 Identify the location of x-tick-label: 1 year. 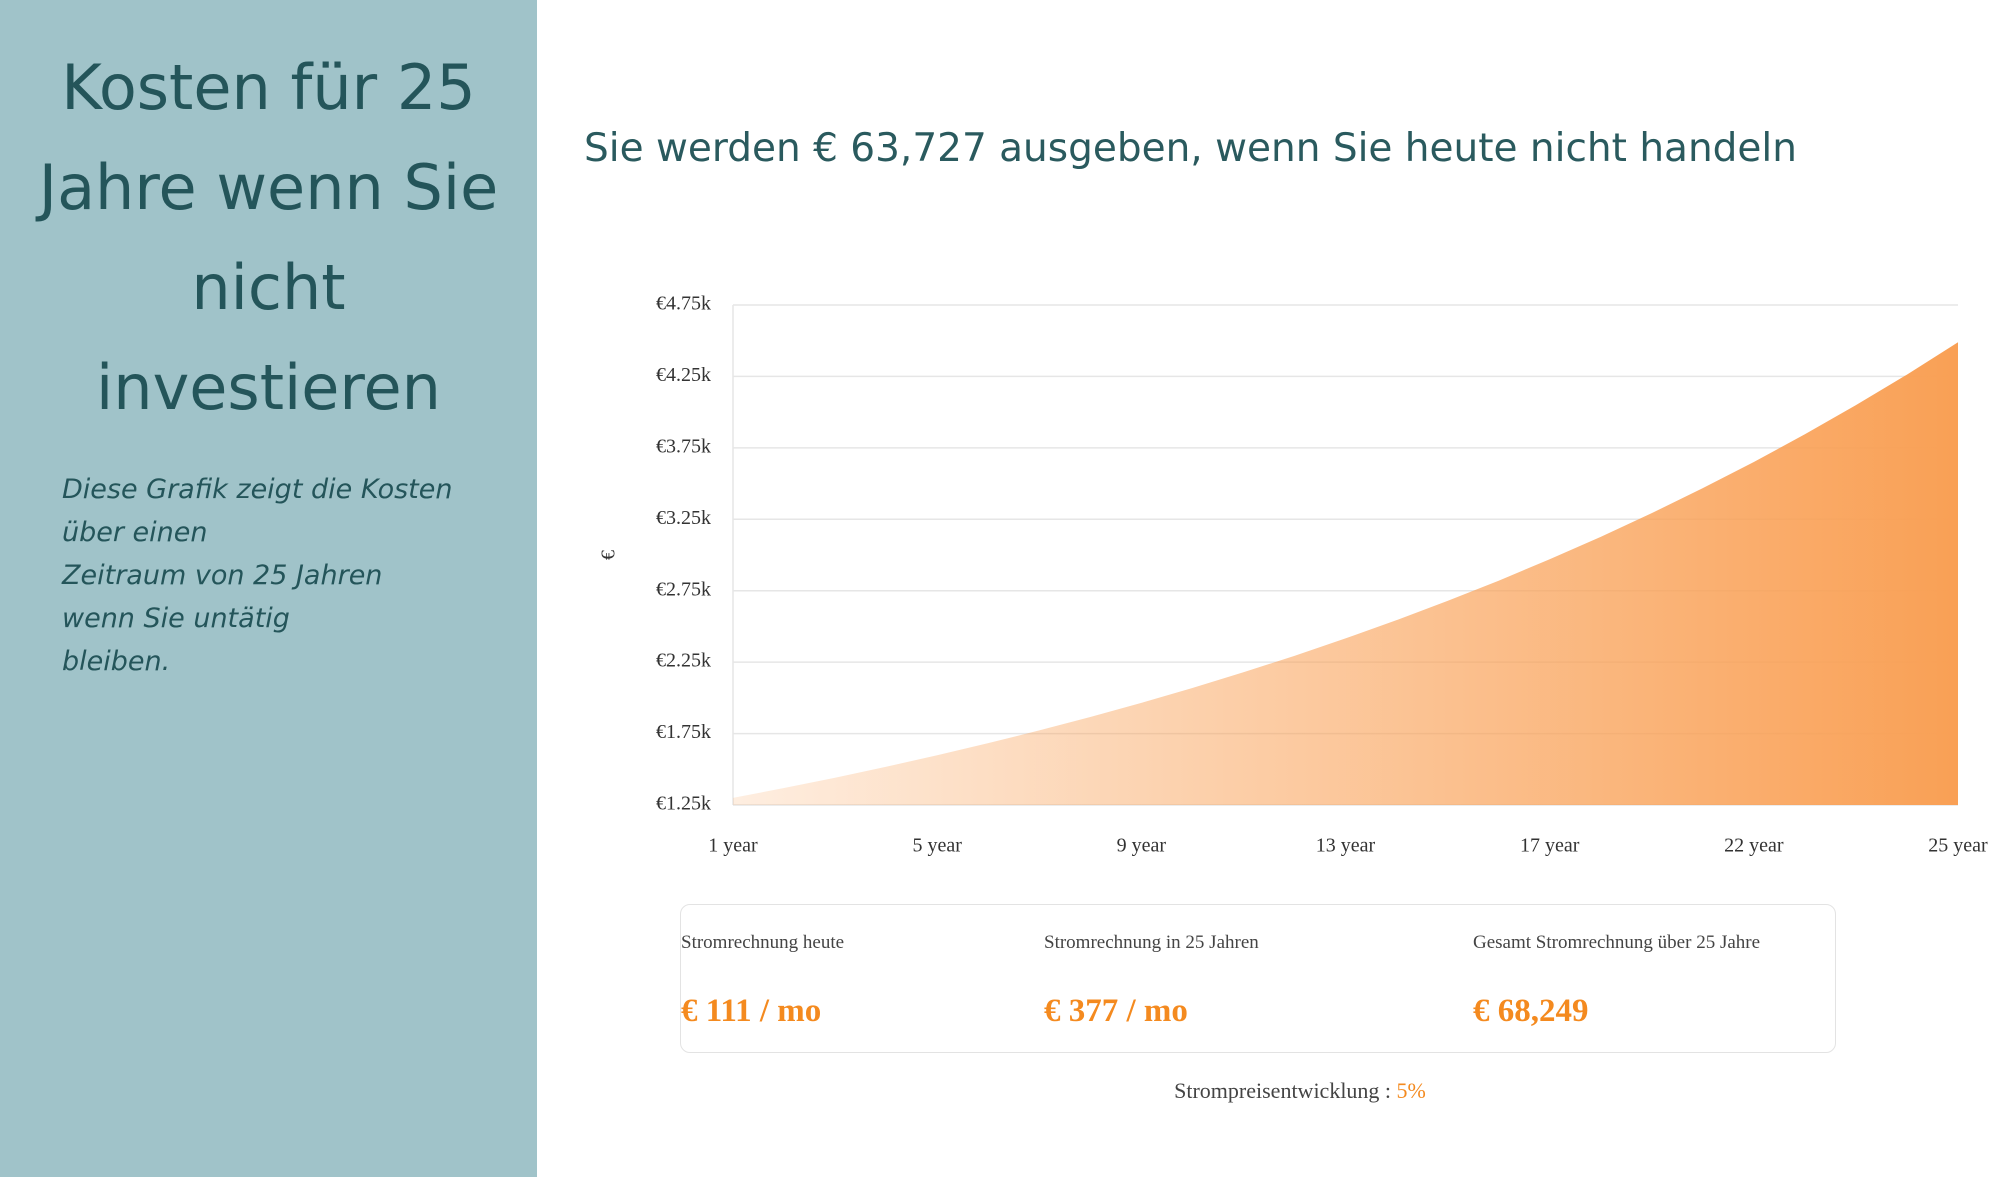
(733, 846).